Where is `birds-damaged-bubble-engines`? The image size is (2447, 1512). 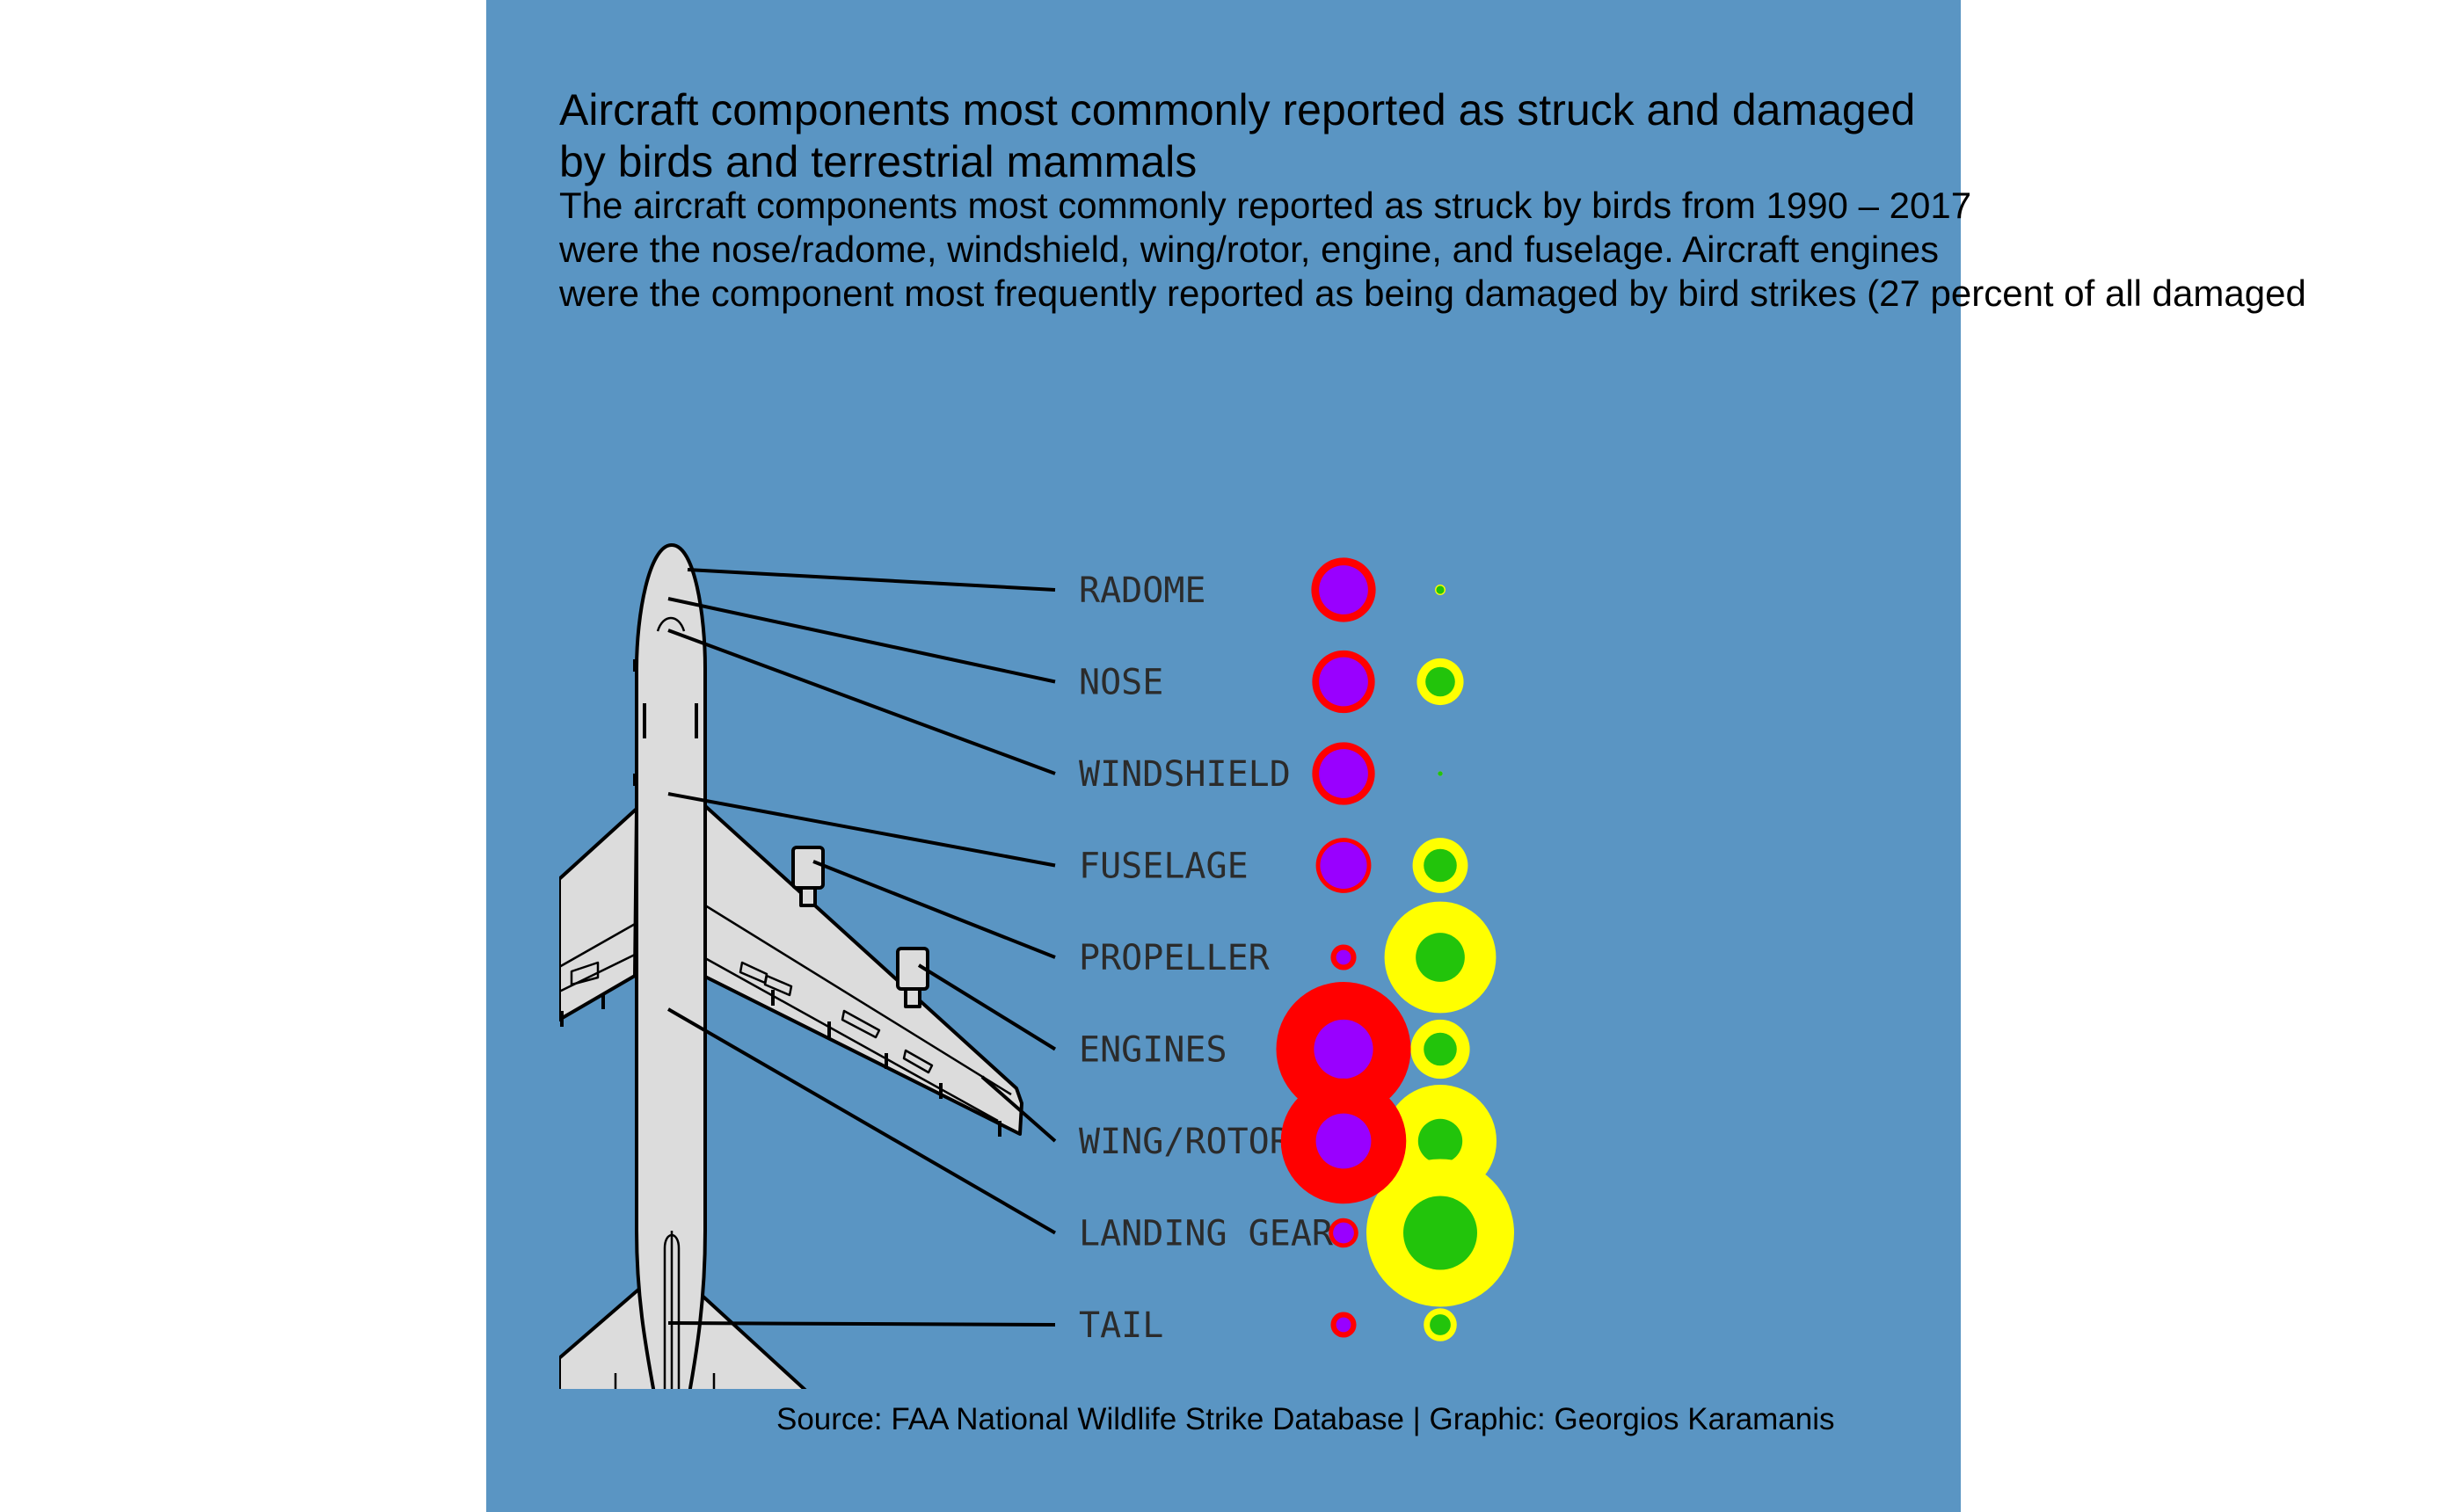
birds-damaged-bubble-engines is located at coordinates (1343, 1049).